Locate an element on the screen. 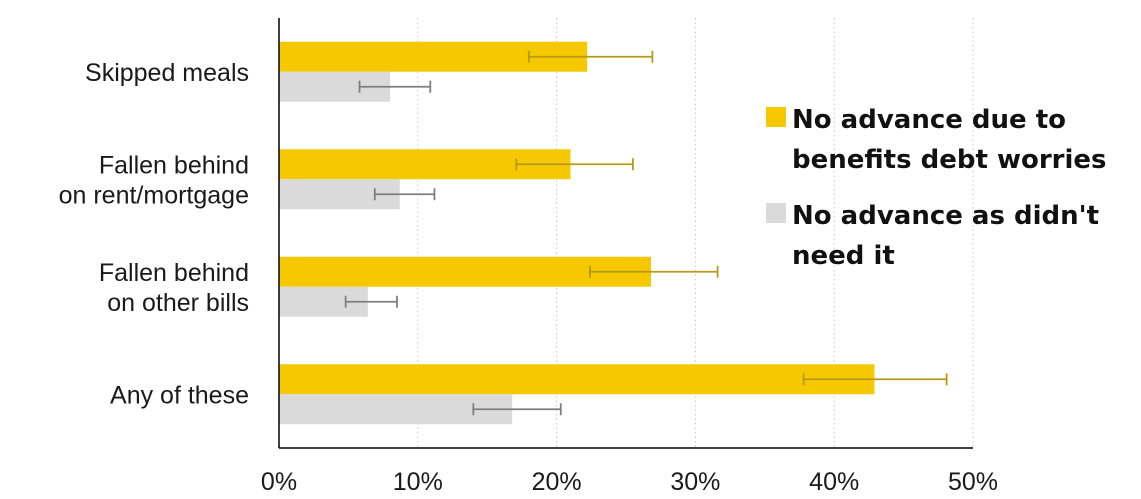 Image resolution: width=1141 pixels, height=499 pixels. x-tick-label: 40% is located at coordinates (834, 482).